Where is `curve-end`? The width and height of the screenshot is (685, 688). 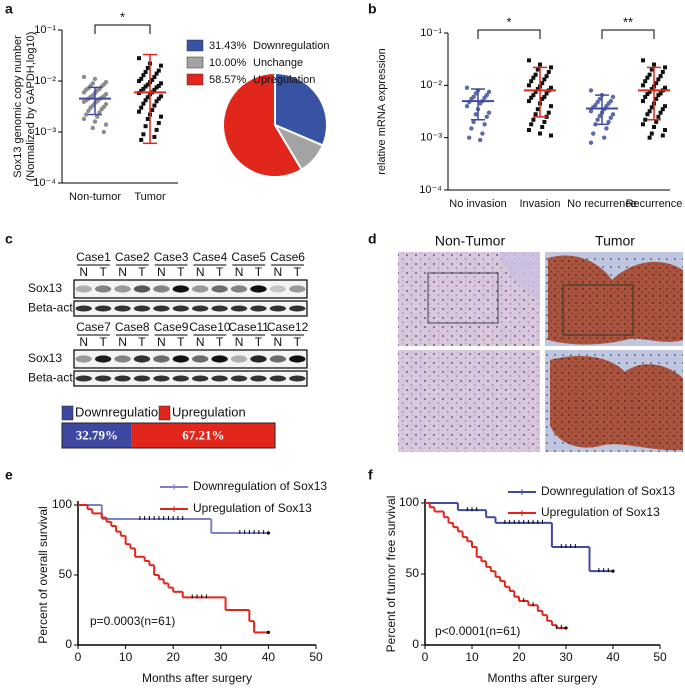 curve-end is located at coordinates (268, 632).